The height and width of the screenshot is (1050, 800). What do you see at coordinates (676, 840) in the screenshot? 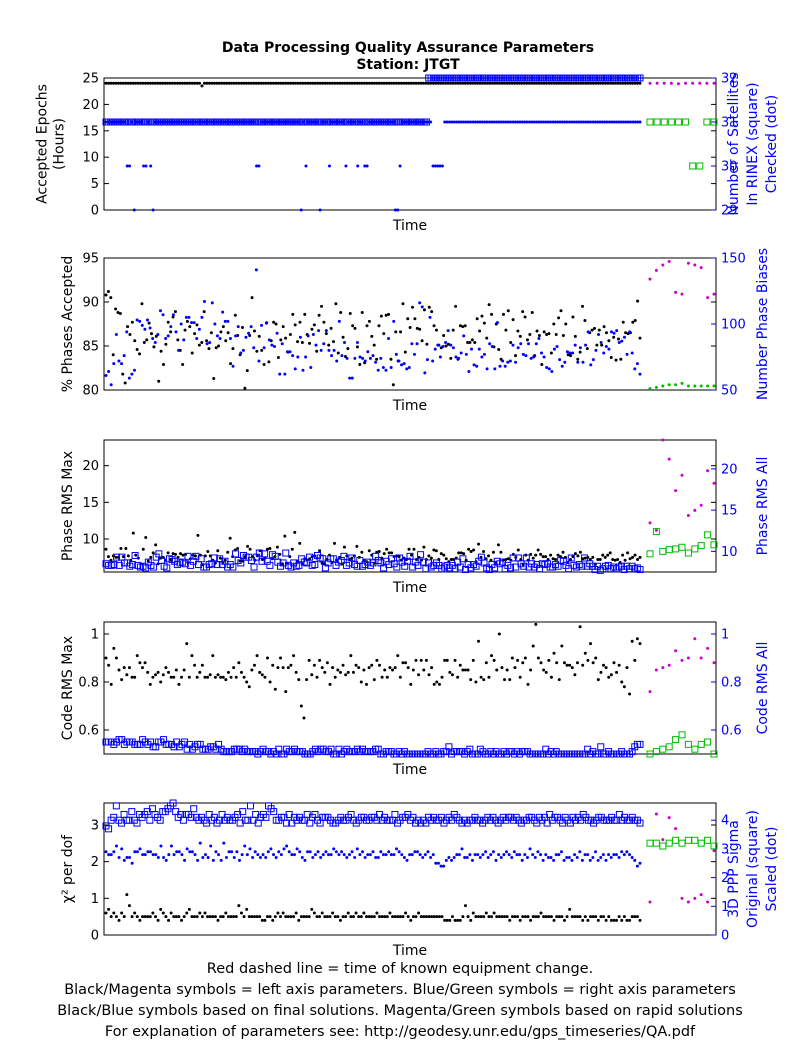
I see `data-point-square` at bounding box center [676, 840].